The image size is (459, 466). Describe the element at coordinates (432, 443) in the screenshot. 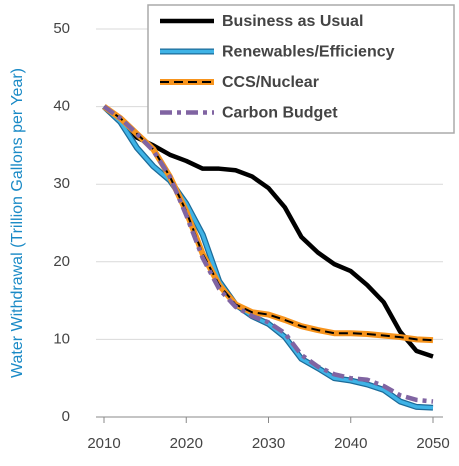

I see `x-tick-label: 2050` at that location.